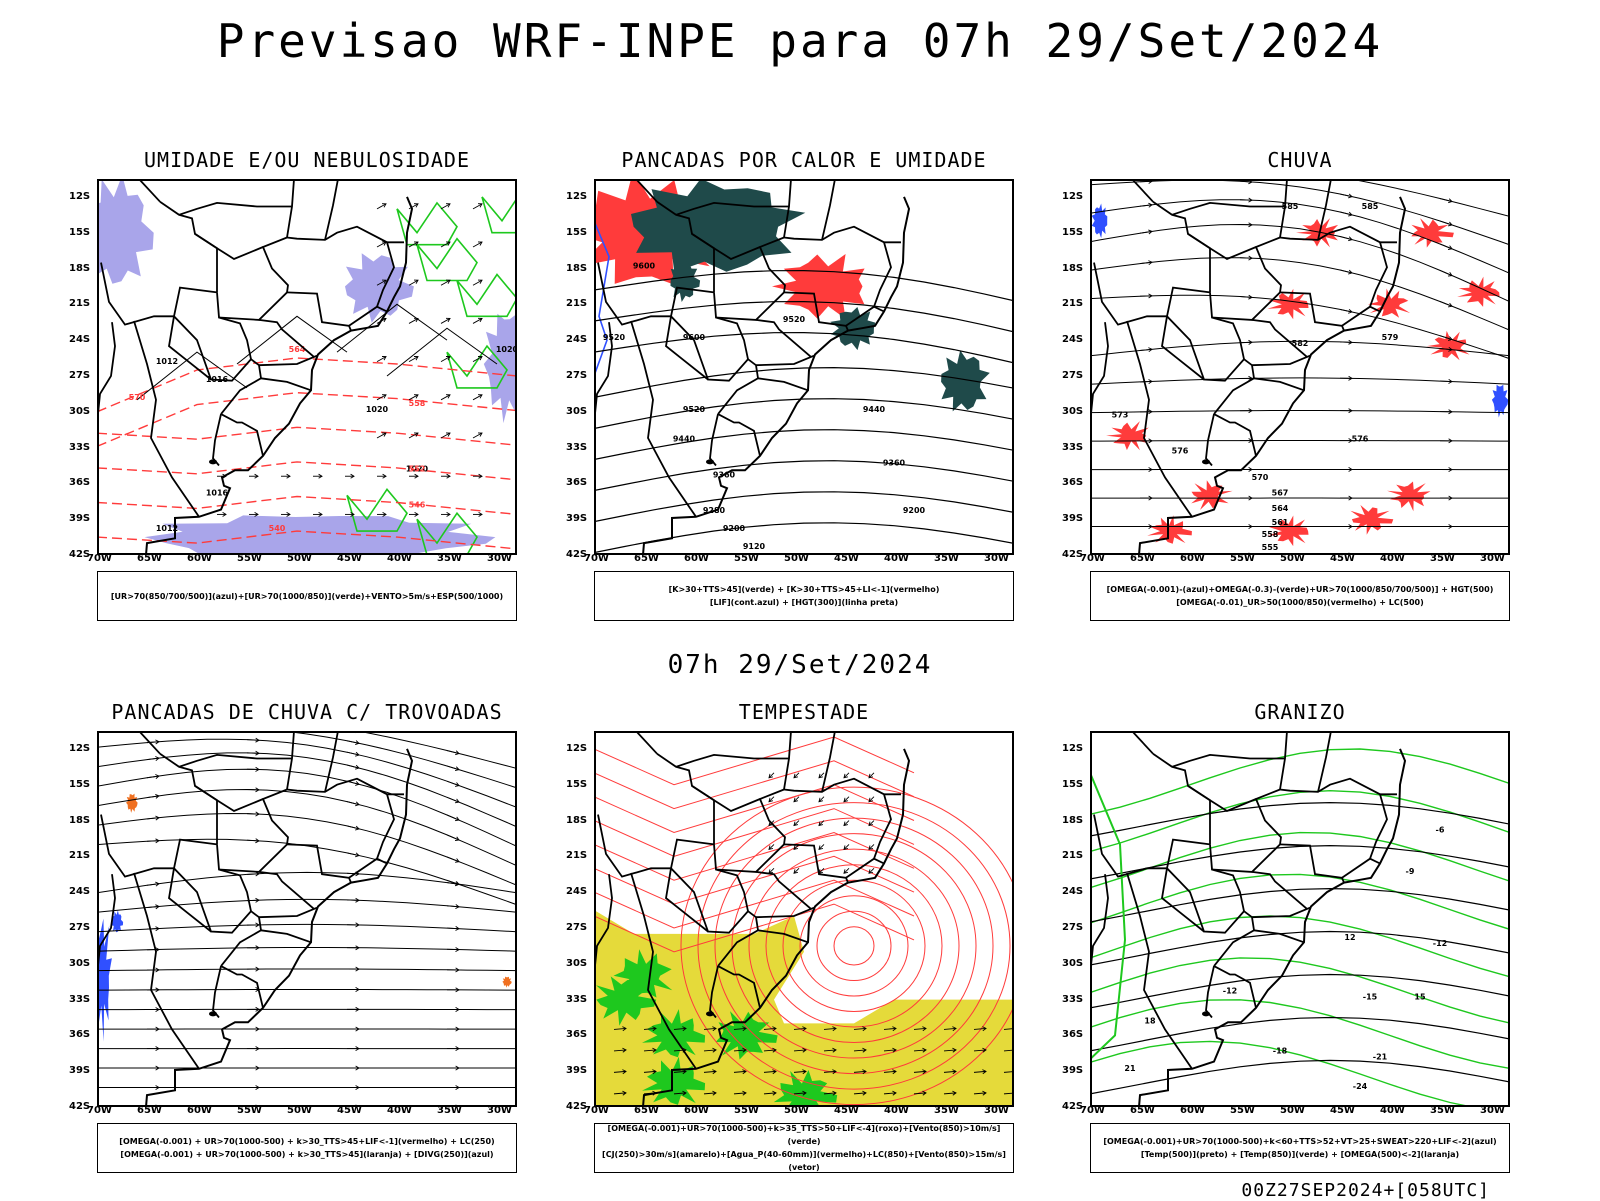 The width and height of the screenshot is (1600, 1201). I want to click on contour-label: 540, so click(277, 528).